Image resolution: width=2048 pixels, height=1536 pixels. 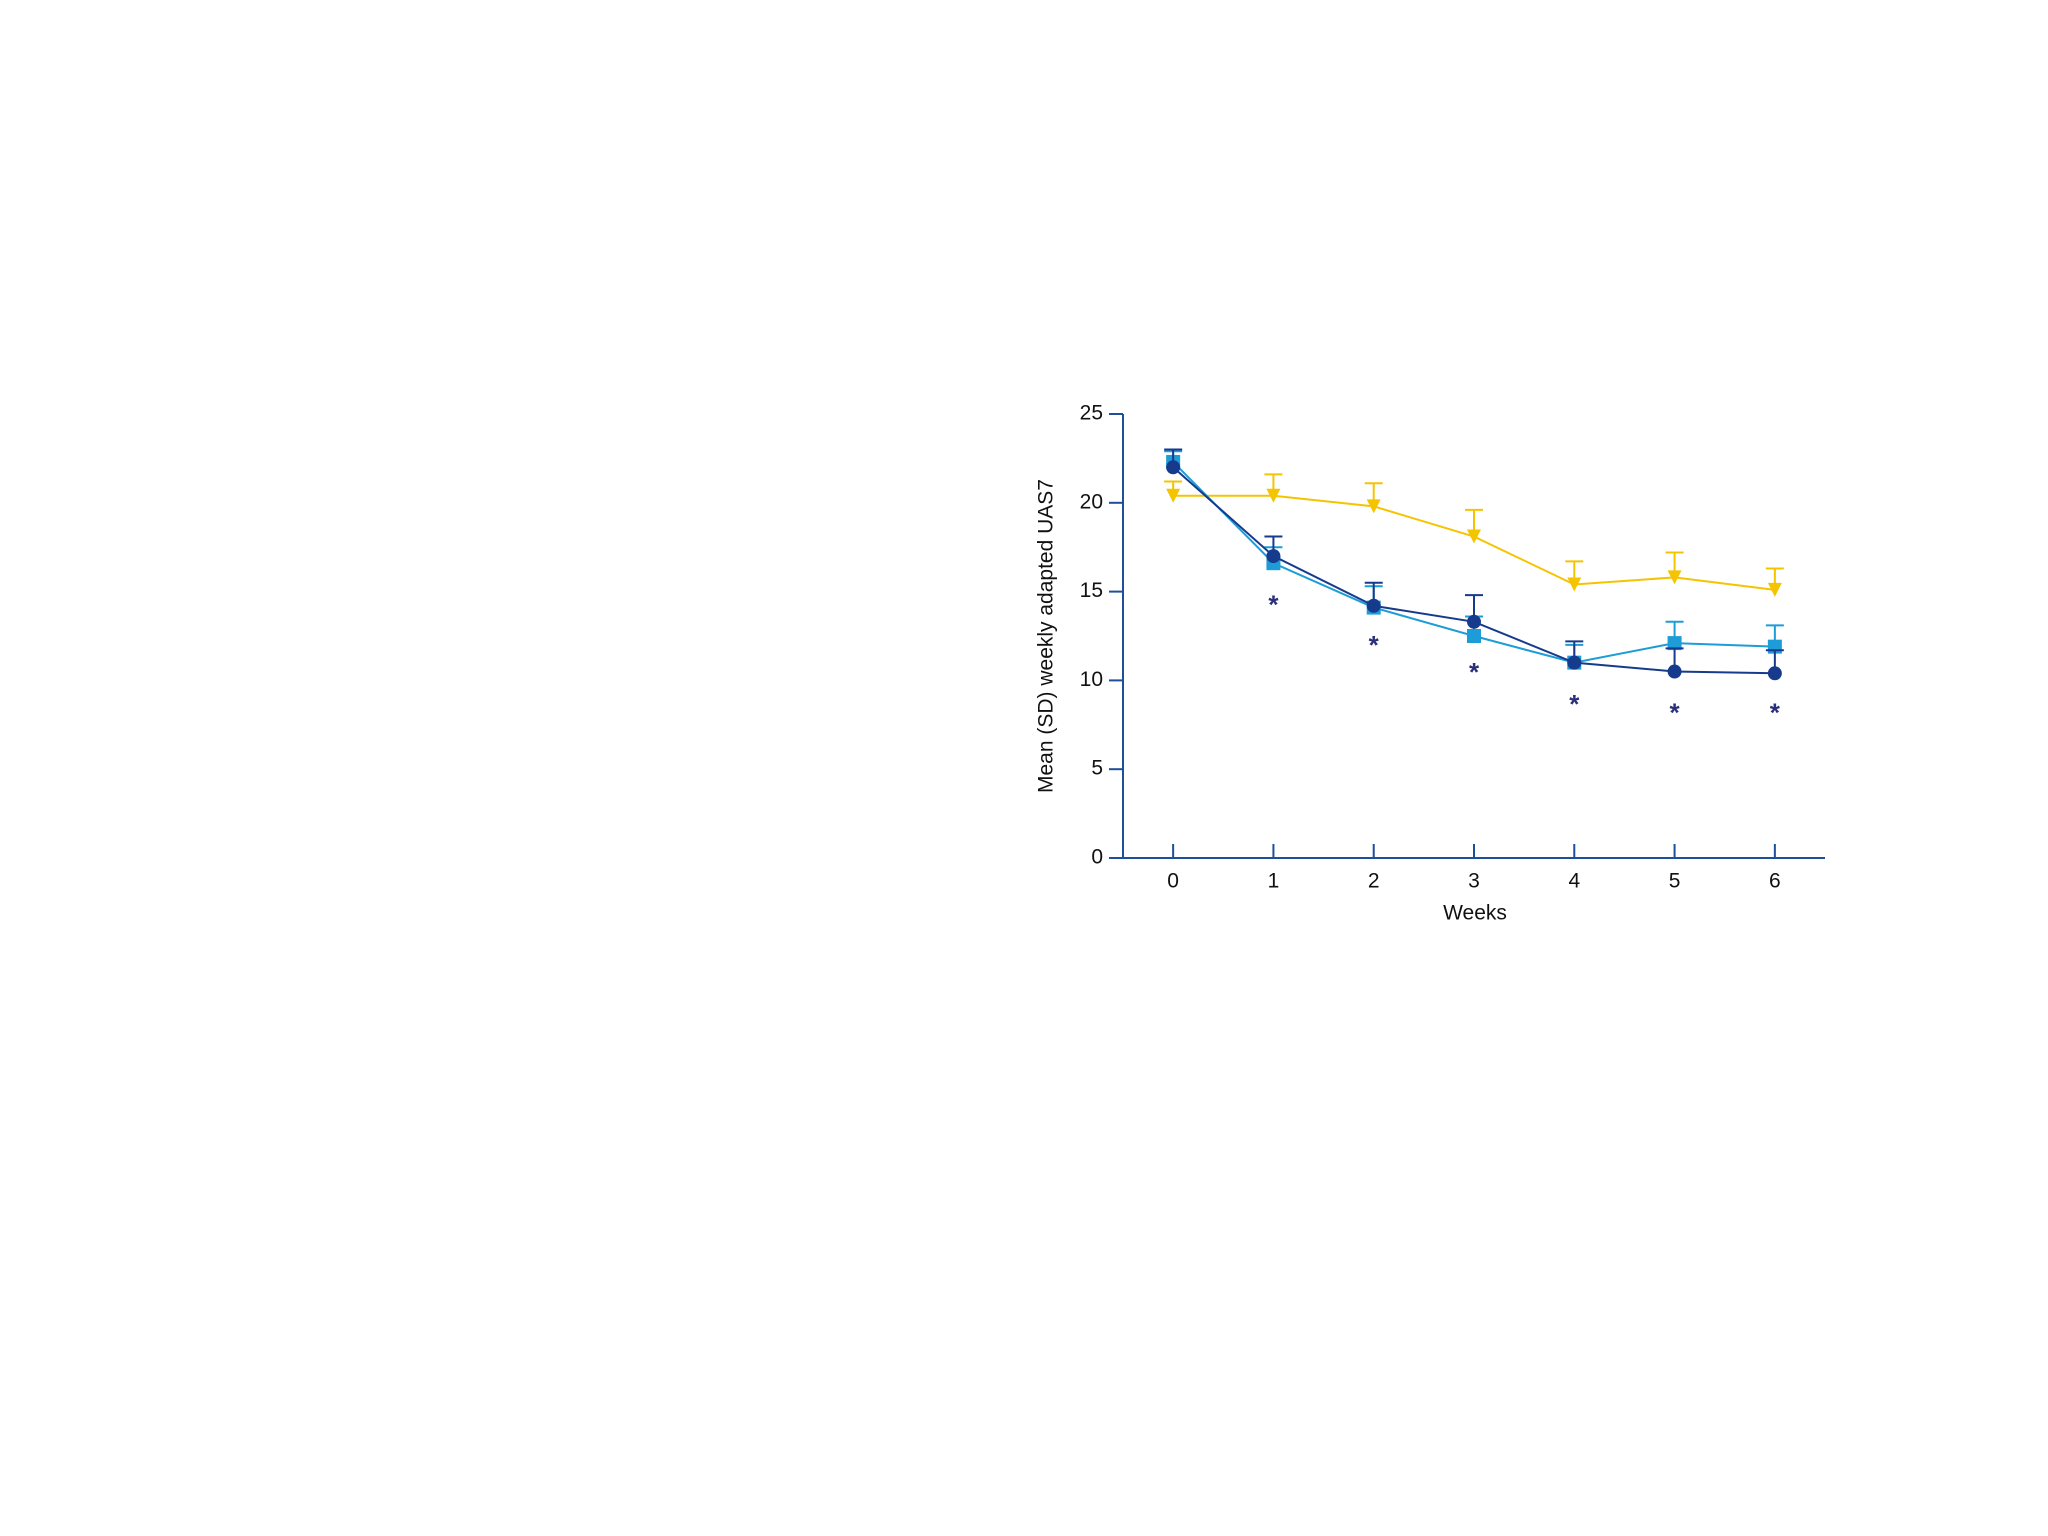 I want to click on x-axis-title: Weeks, so click(x=1475, y=913).